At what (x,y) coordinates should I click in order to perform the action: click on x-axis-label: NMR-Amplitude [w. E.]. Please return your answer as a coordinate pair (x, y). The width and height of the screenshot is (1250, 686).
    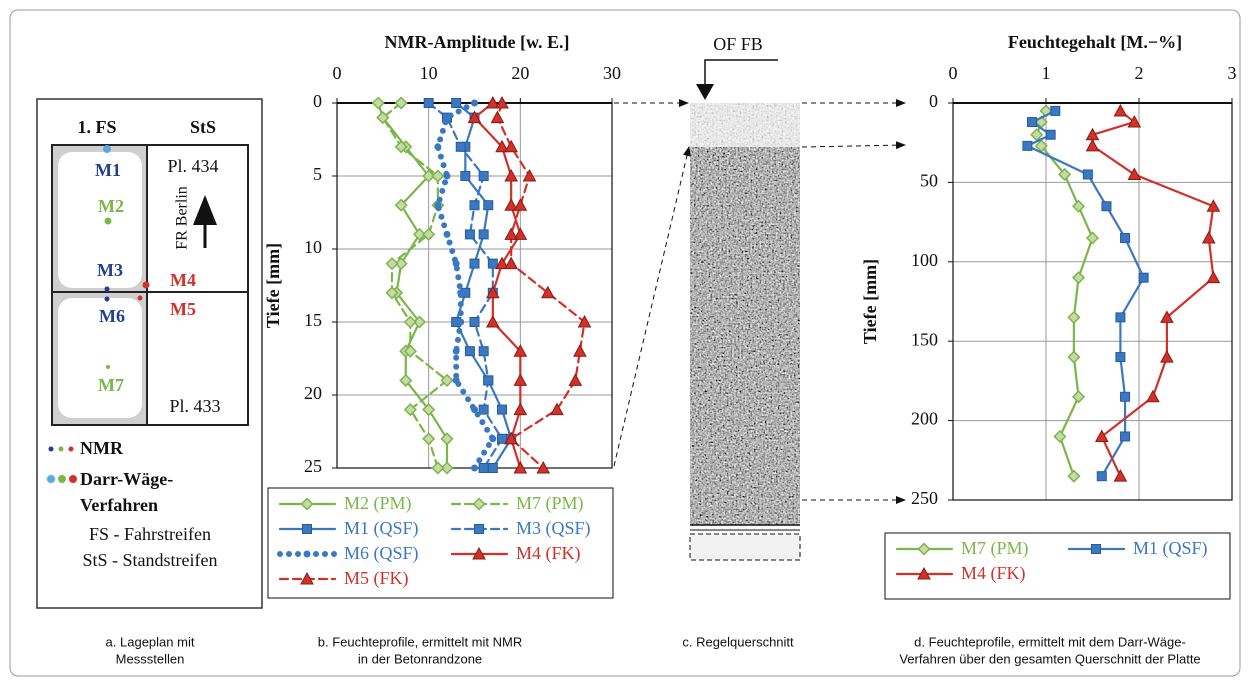
    Looking at the image, I should click on (477, 42).